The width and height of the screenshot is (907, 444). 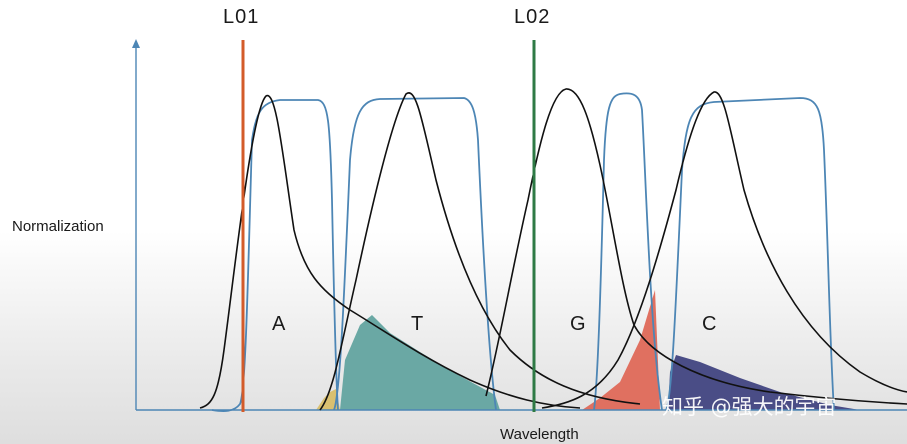 What do you see at coordinates (628, 251) in the screenshot?
I see `filter-curve-g` at bounding box center [628, 251].